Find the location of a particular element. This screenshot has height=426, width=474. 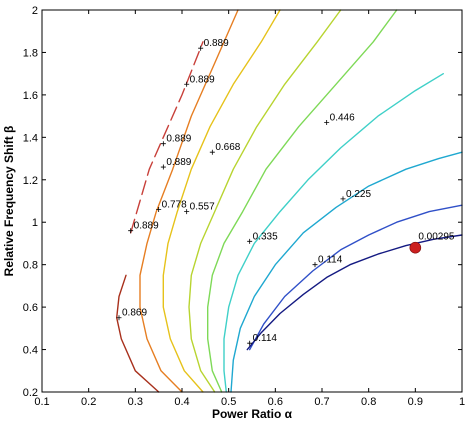

marked-point-label: 0.00295 is located at coordinates (436, 237).